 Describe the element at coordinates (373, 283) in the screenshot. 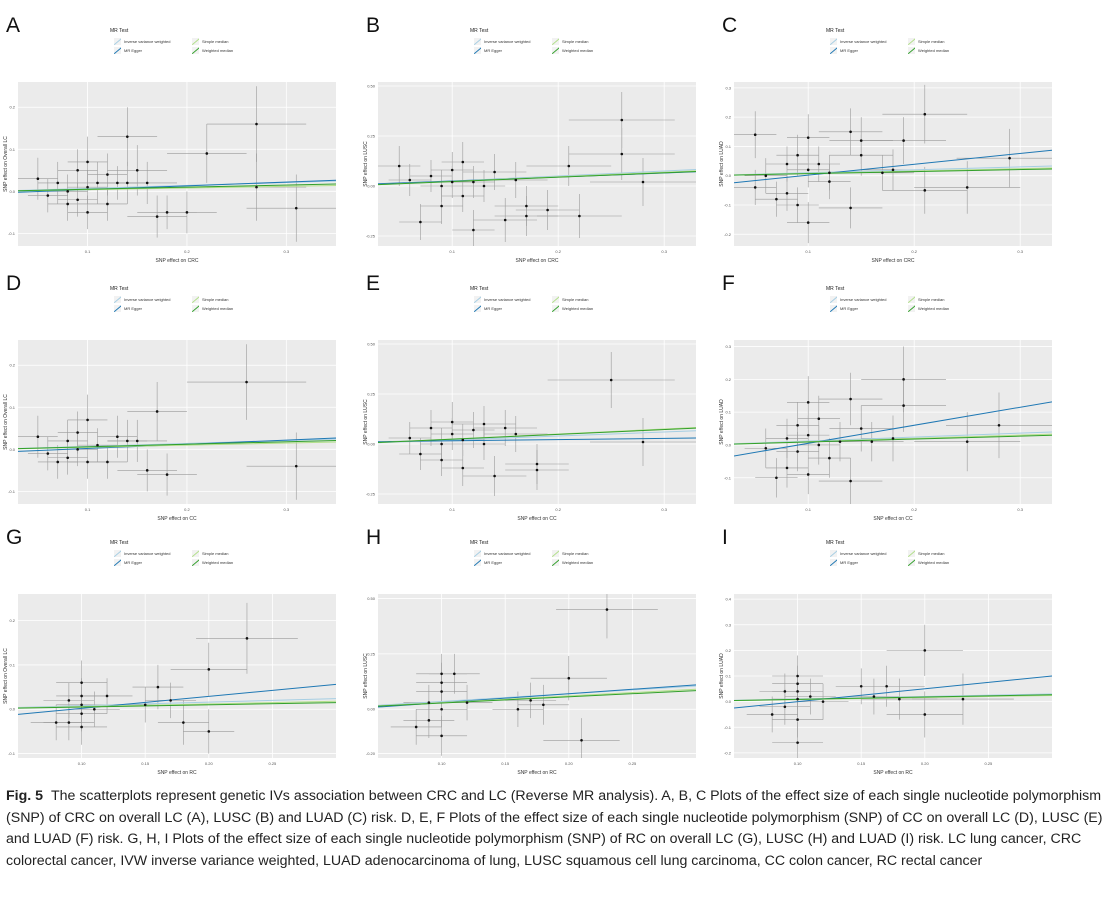

I see `panel-letter: E` at that location.